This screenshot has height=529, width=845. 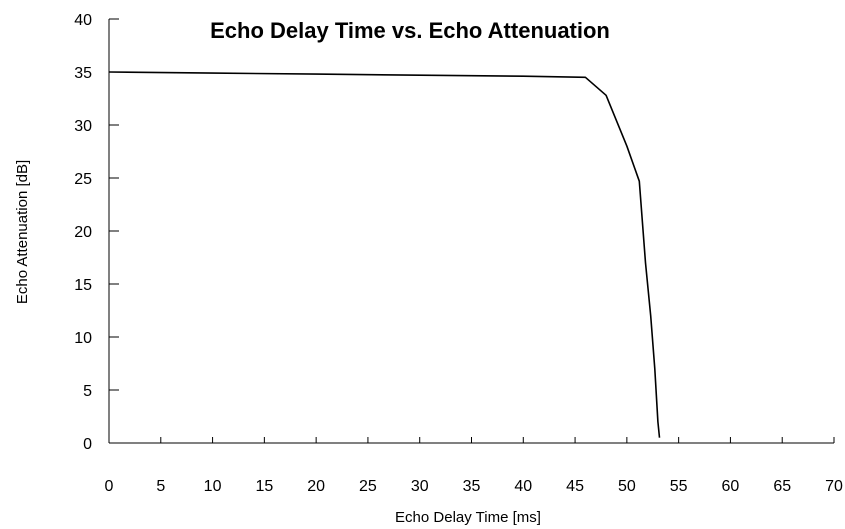 What do you see at coordinates (410, 30) in the screenshot?
I see `chart-title: Echo Delay Time vs. Echo Attenuation` at bounding box center [410, 30].